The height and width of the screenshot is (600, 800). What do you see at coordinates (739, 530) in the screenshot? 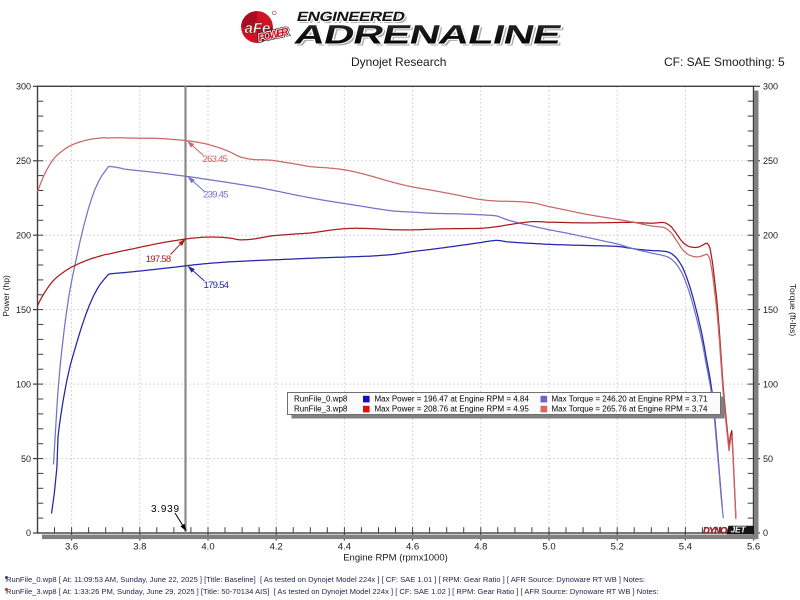
I see `svg-text: JET` at bounding box center [739, 530].